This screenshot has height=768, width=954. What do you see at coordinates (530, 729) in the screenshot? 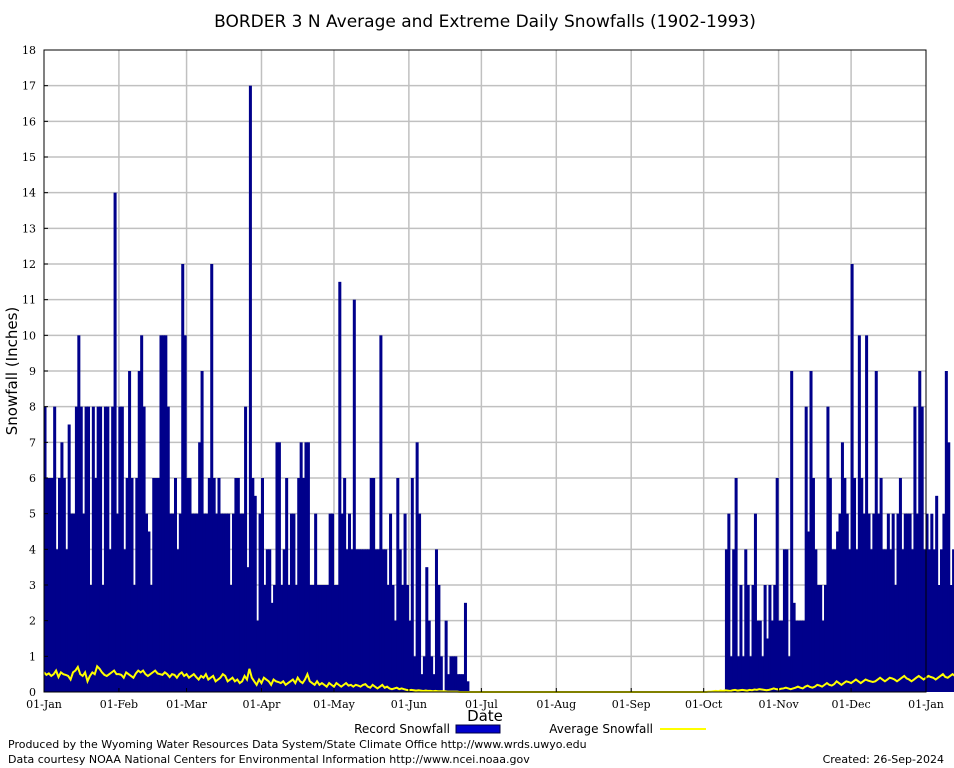
I see `legend: Record Snowfall Average Snowfall` at bounding box center [530, 729].